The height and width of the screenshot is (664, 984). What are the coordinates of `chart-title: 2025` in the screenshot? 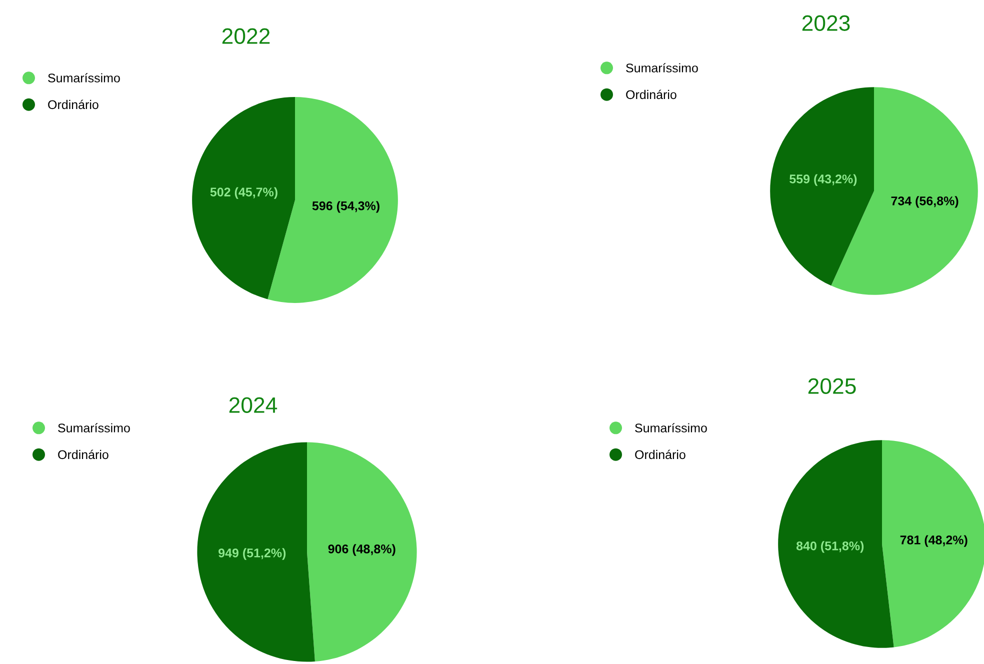 It's located at (832, 386).